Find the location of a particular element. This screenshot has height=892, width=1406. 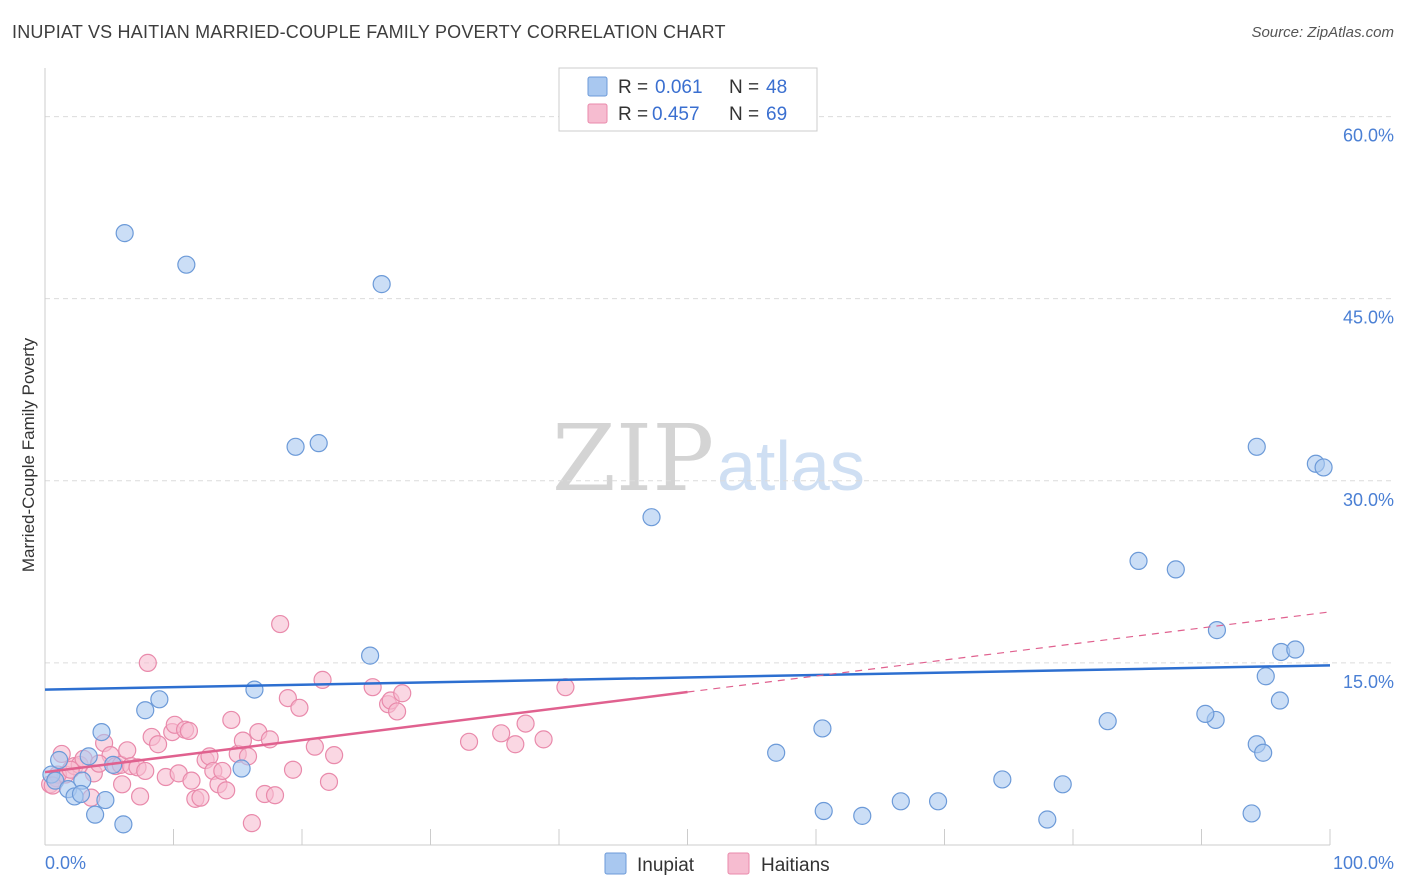

haitians-series is located at coordinates (308, 723).